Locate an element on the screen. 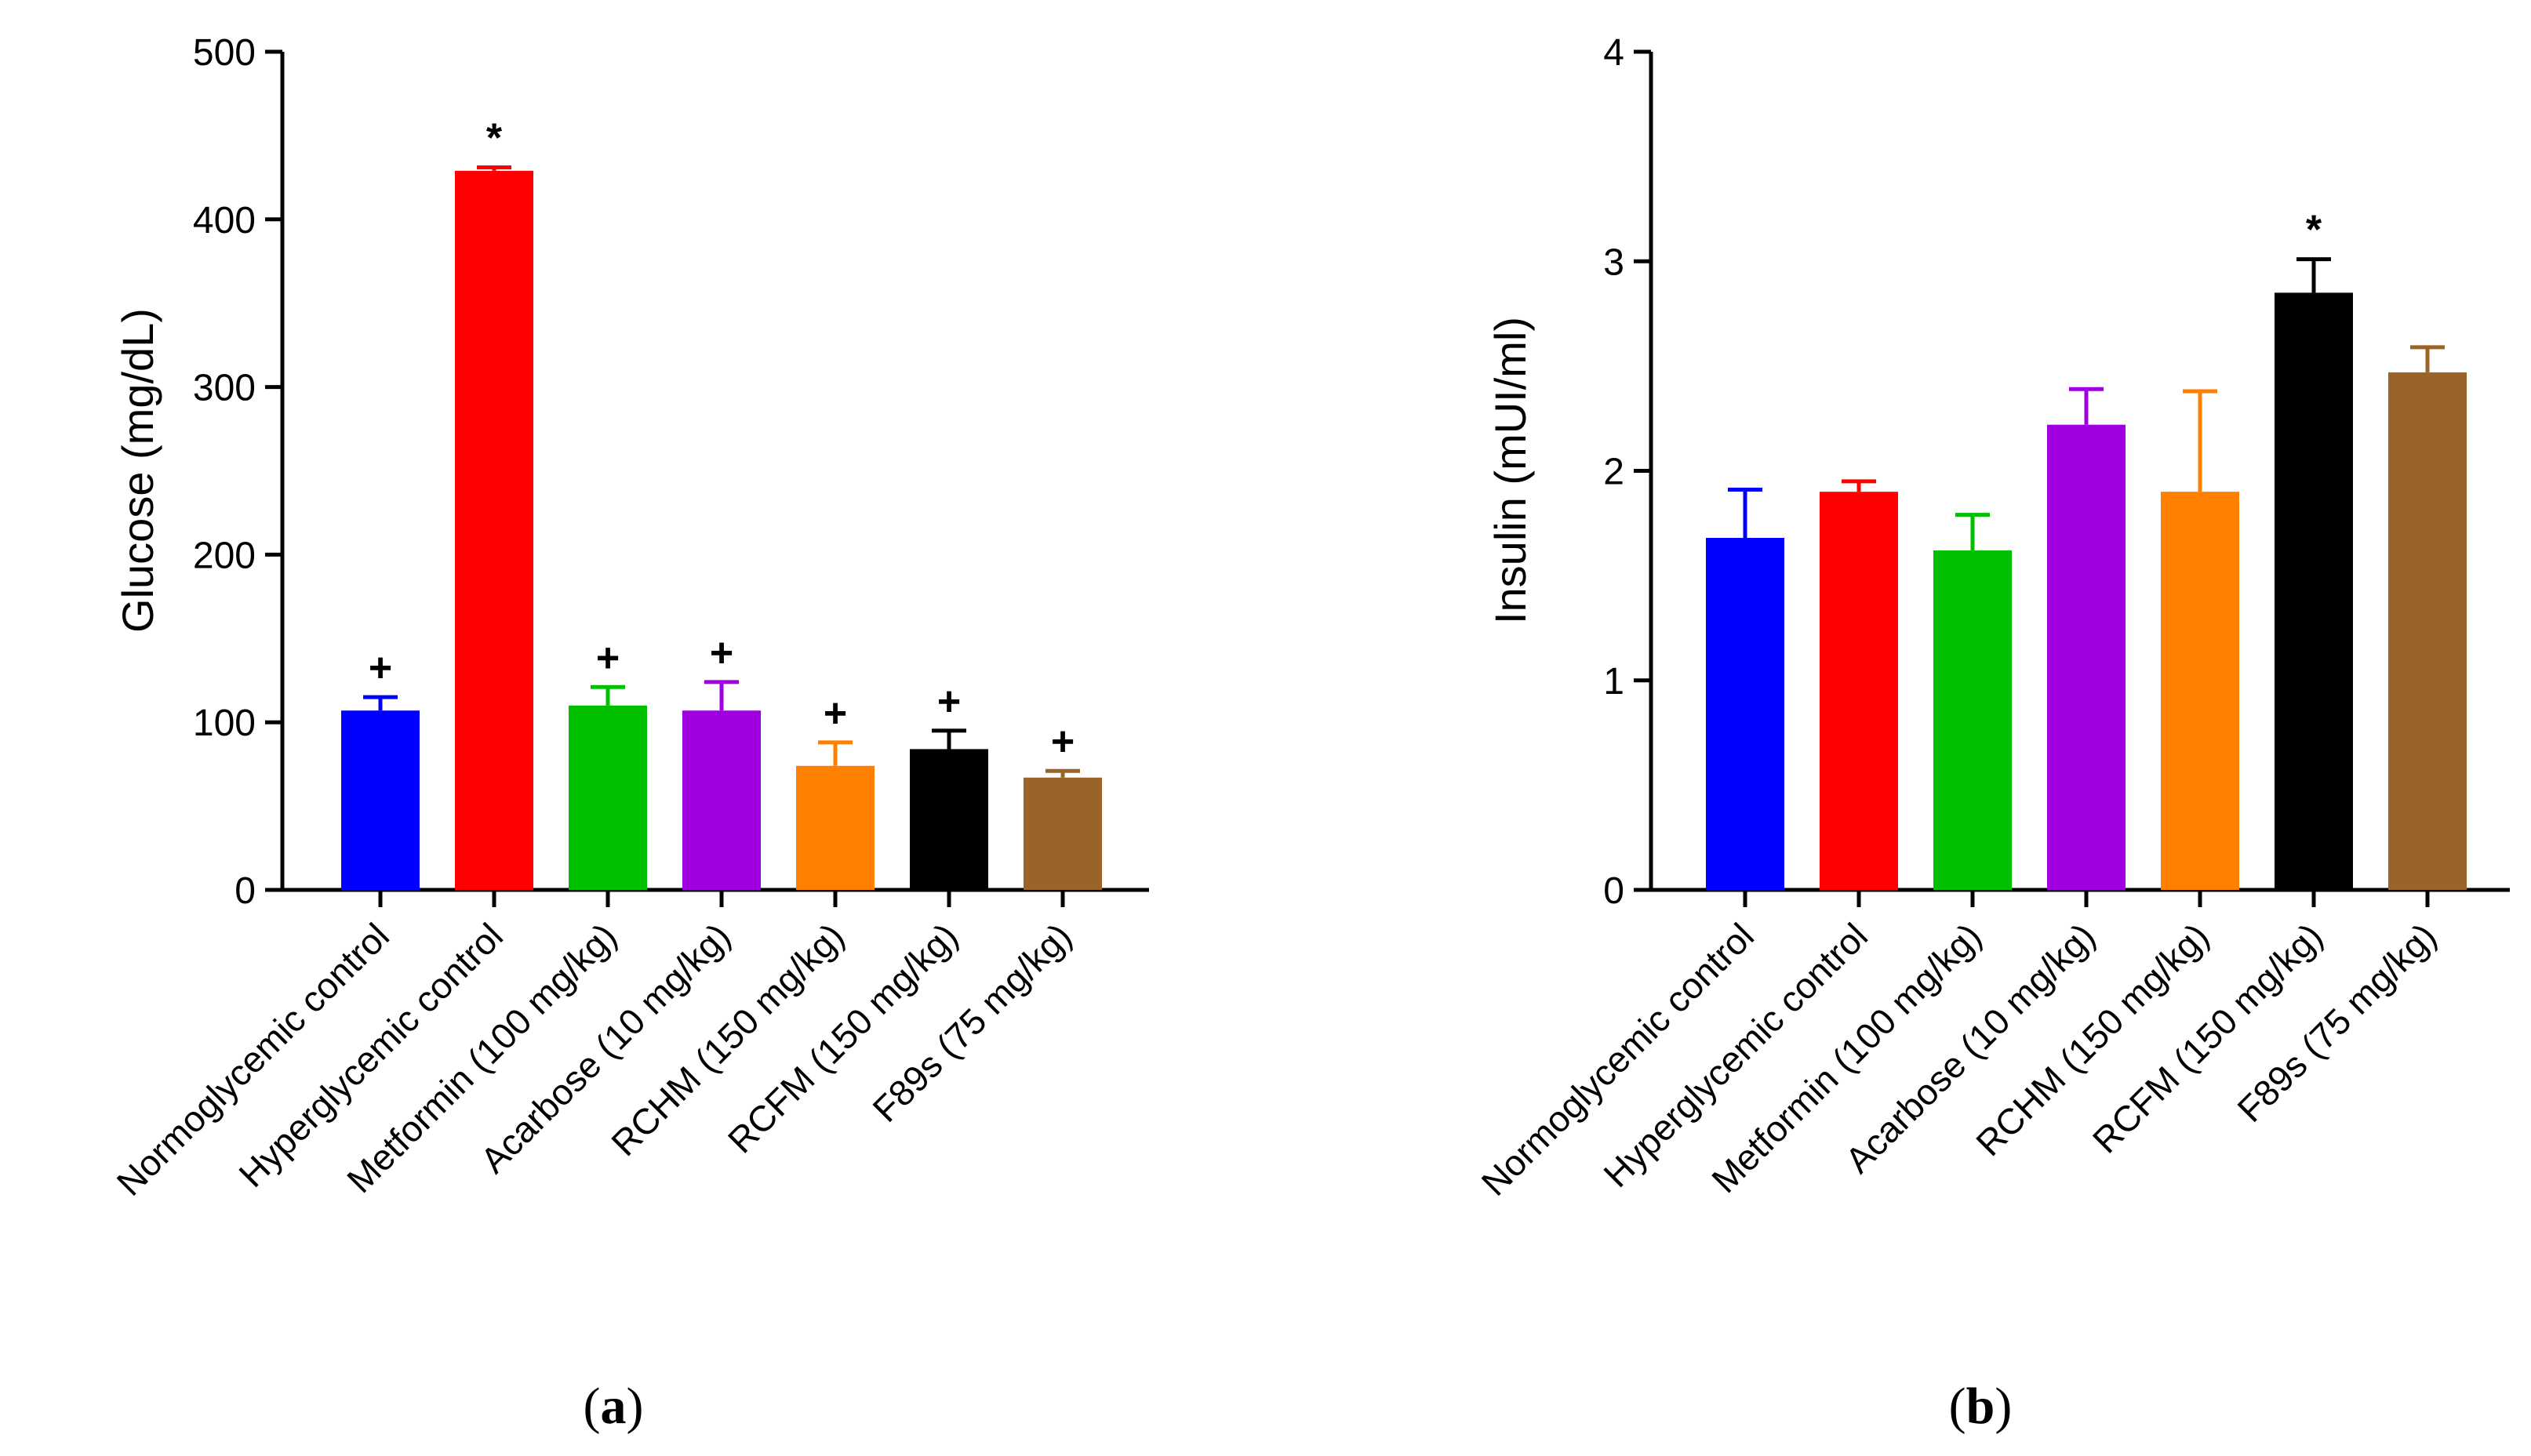 The width and height of the screenshot is (2531, 1456). panel-label-letter: a is located at coordinates (614, 1406).